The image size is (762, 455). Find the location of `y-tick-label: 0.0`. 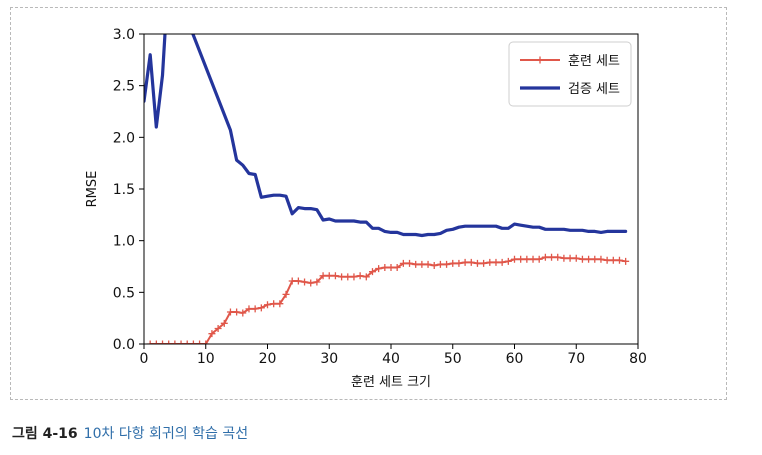

y-tick-label: 0.0 is located at coordinates (124, 345).